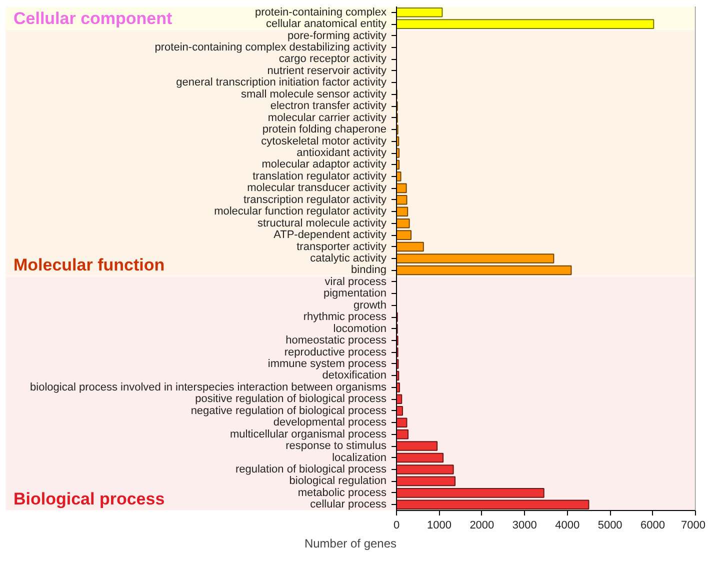  Describe the element at coordinates (308, 434) in the screenshot. I see `y-tick-label: multicellular organismal process` at that location.